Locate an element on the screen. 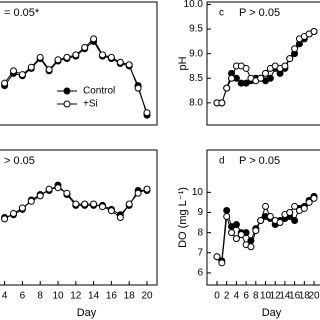 The width and height of the screenshot is (320, 320). panel-letter: c is located at coordinates (221, 13).